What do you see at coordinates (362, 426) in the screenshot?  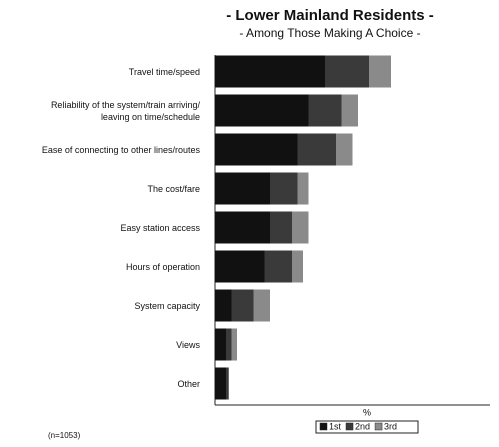 I see `legend-label: 2nd` at bounding box center [362, 426].